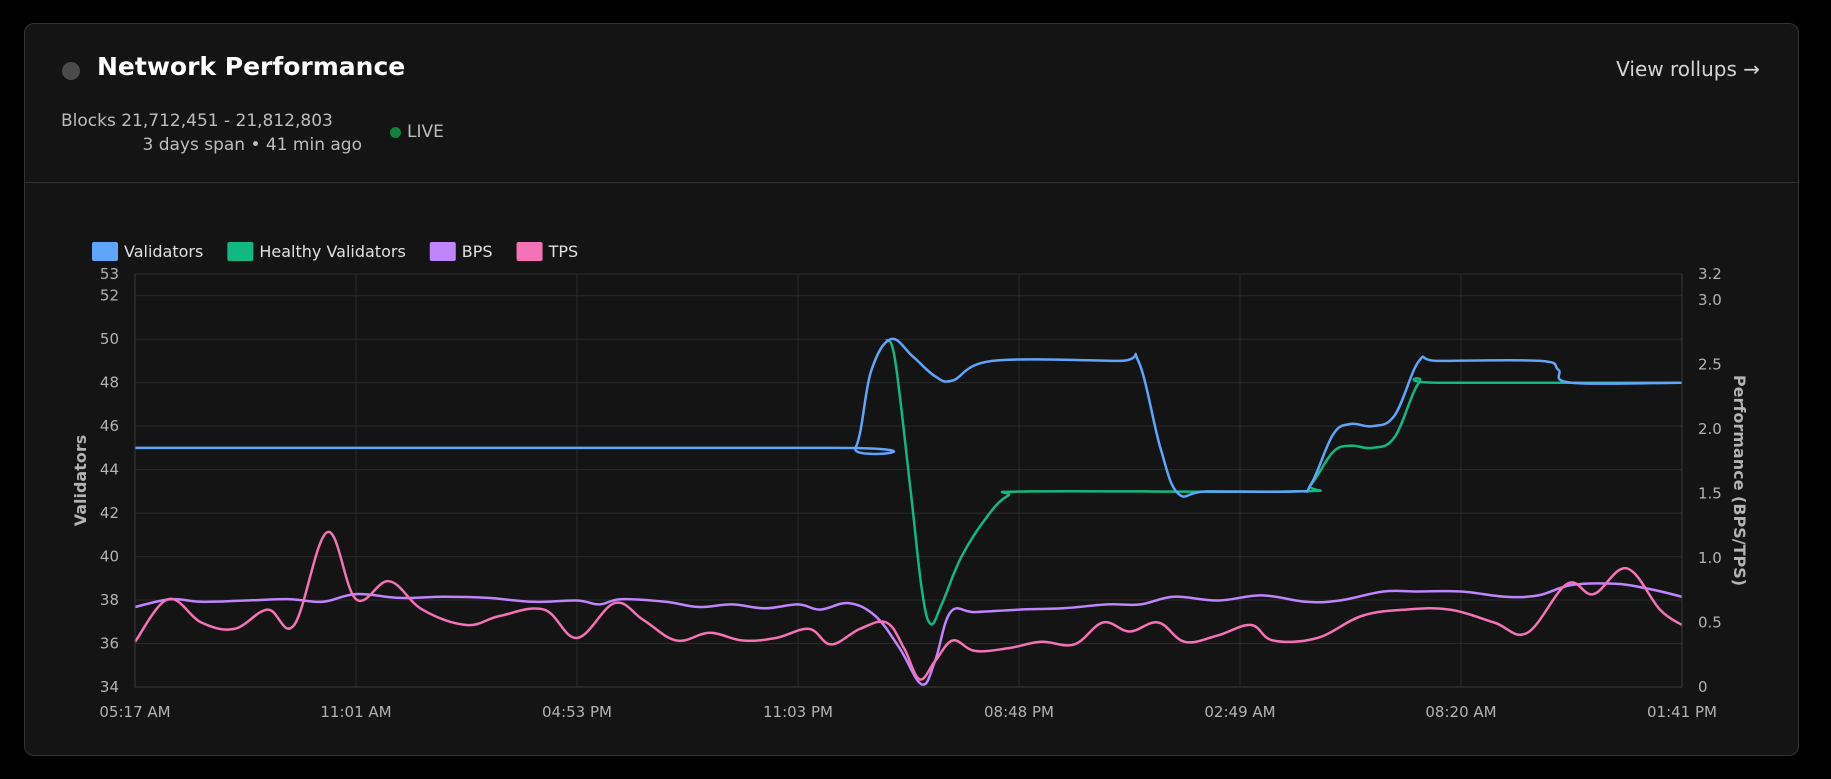 The width and height of the screenshot is (1831, 779). What do you see at coordinates (1710, 493) in the screenshot?
I see `y2-tick-label: 1.5` at bounding box center [1710, 493].